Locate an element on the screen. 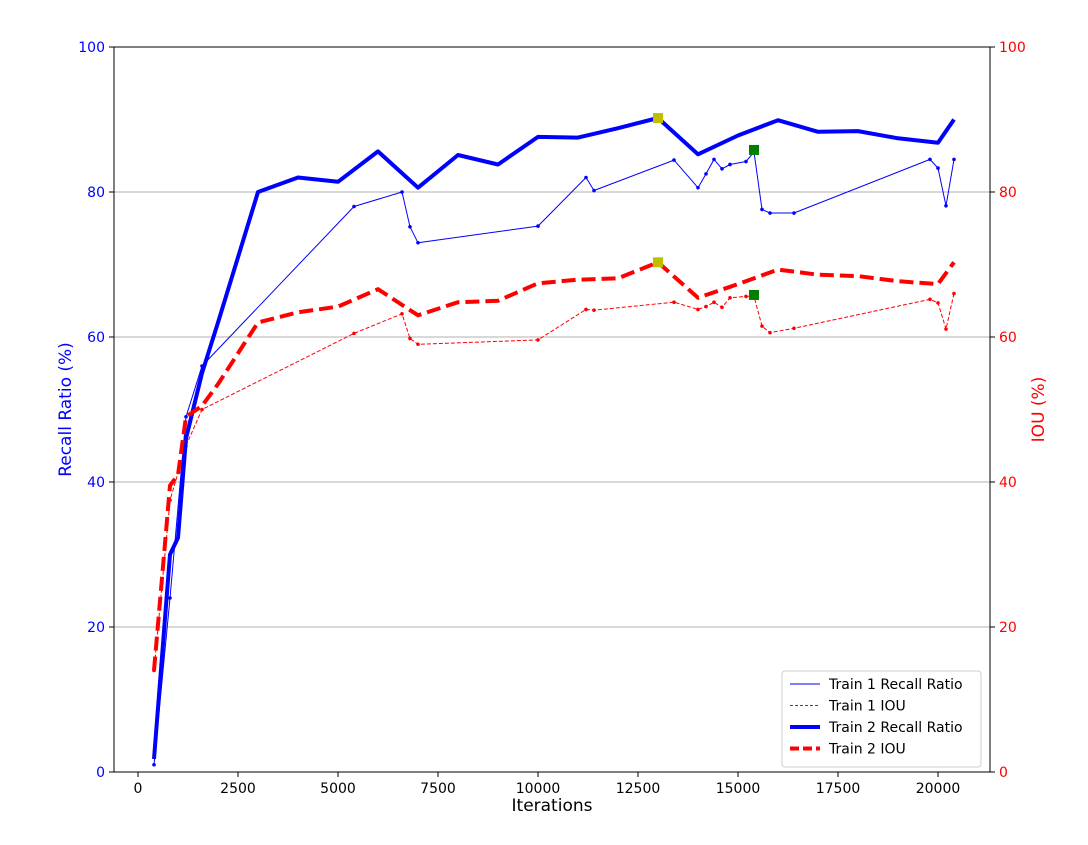  y-right-tick-label: 0 is located at coordinates (1003, 773).